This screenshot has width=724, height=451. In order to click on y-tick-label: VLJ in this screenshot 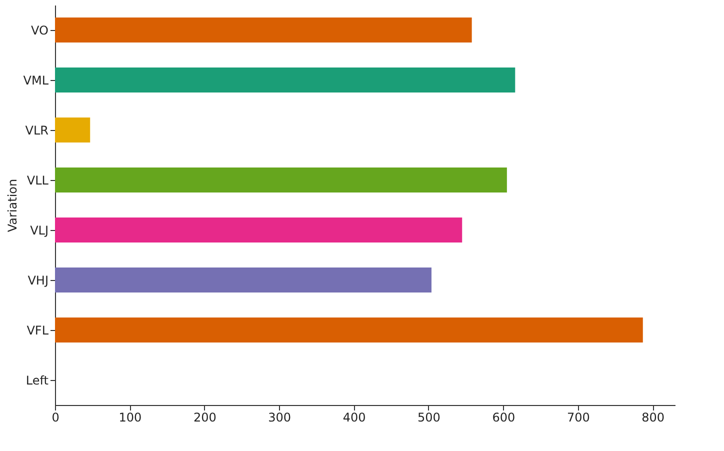, I will do `click(39, 231)`.